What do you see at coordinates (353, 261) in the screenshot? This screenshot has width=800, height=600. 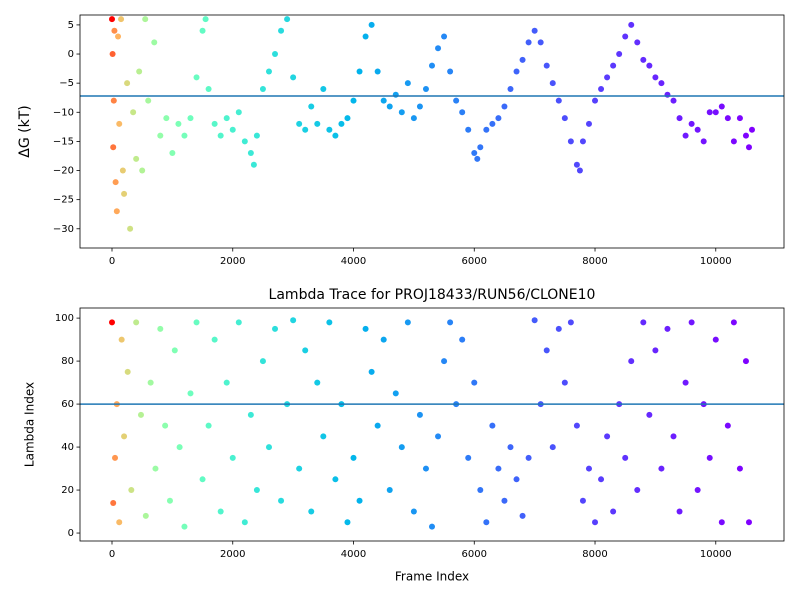 I see `x-tick-label: 4000` at bounding box center [353, 261].